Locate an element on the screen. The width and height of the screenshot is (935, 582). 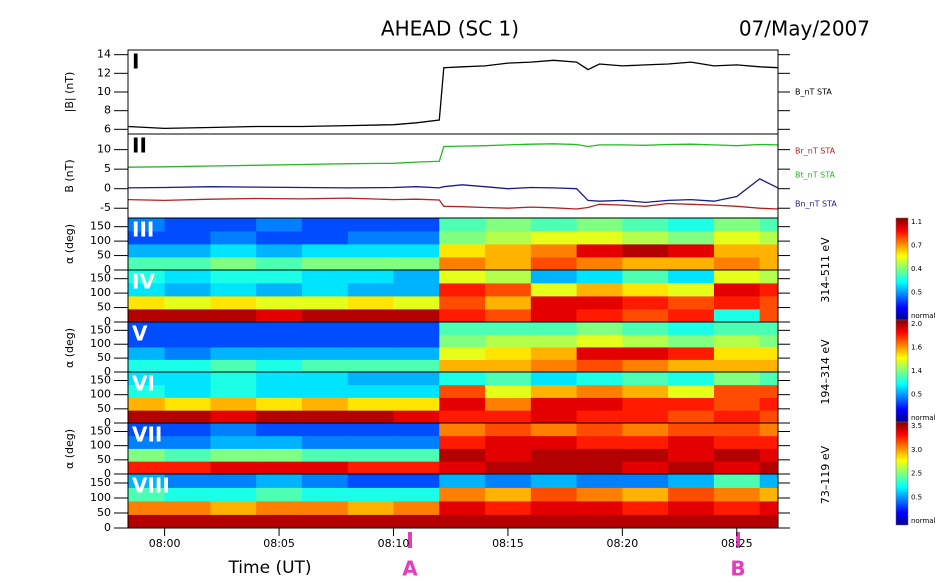
panel-label: VII is located at coordinates (147, 435).